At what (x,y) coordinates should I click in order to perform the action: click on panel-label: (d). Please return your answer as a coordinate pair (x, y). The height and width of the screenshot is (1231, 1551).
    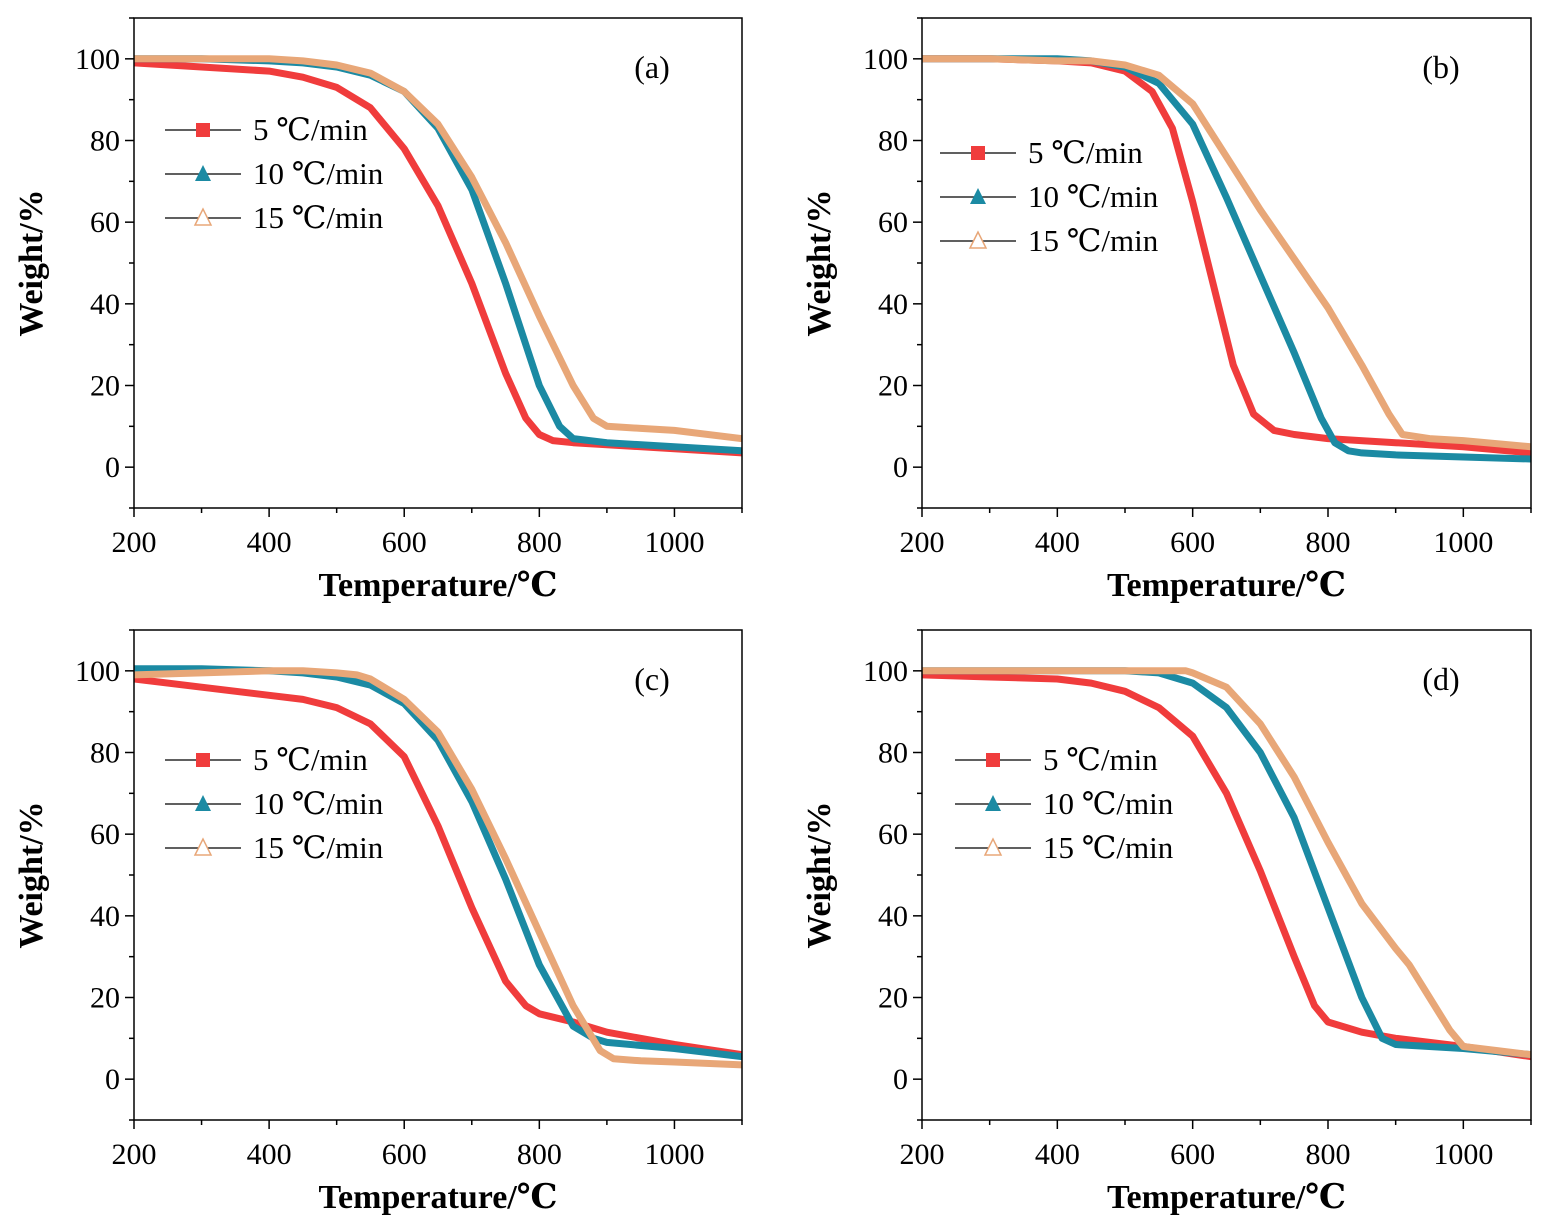
    Looking at the image, I should click on (1440, 679).